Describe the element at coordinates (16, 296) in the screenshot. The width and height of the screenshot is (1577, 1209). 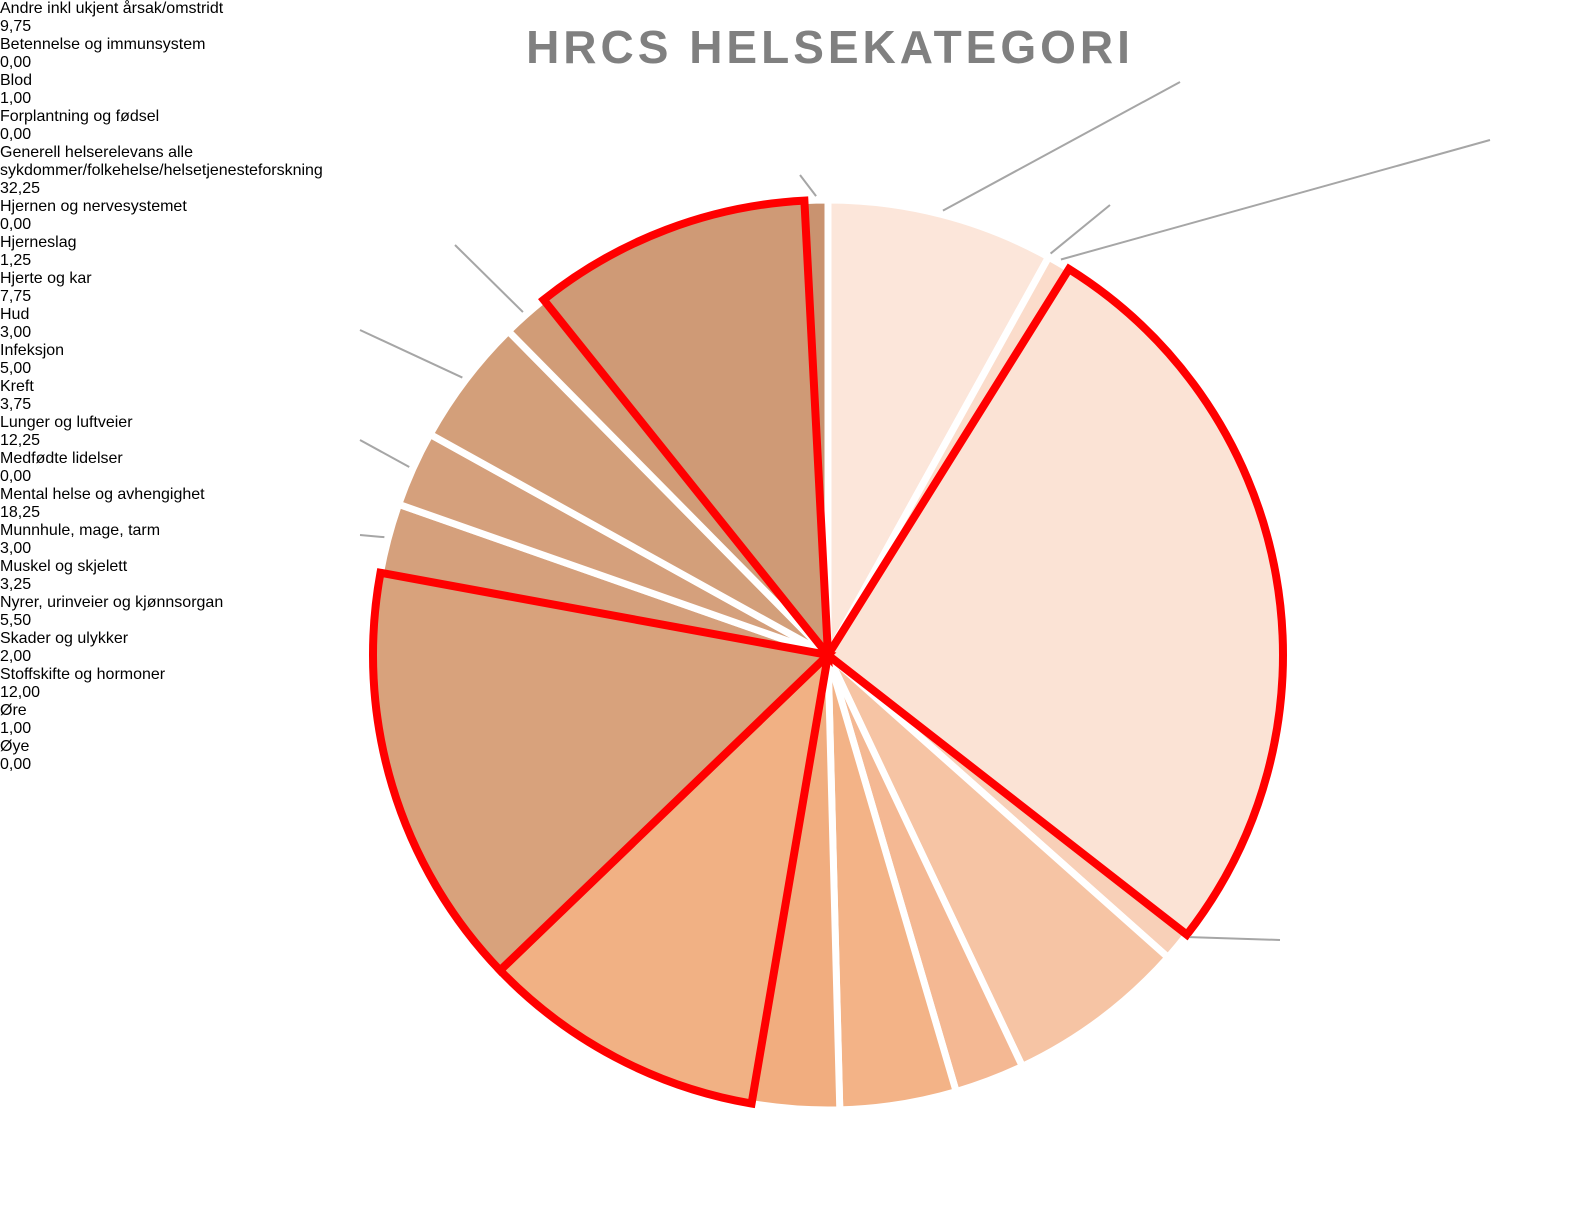
I see `value-label: 7,75` at that location.